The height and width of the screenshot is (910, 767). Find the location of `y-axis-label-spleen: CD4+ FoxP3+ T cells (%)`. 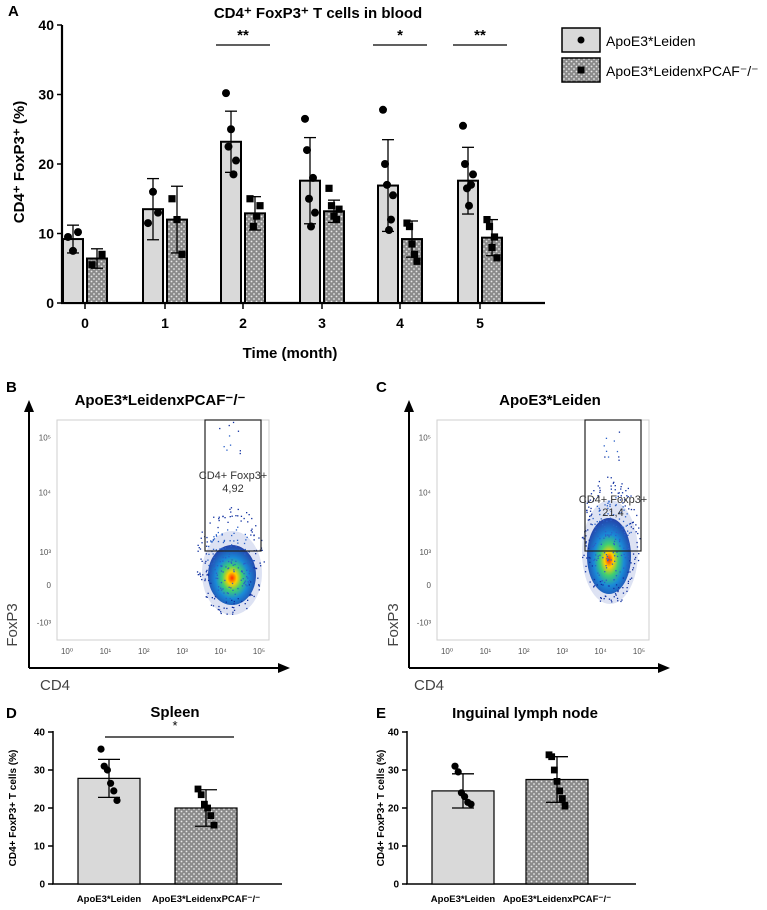

y-axis-label-spleen: CD4+ FoxP3+ T cells (%) is located at coordinates (13, 808).